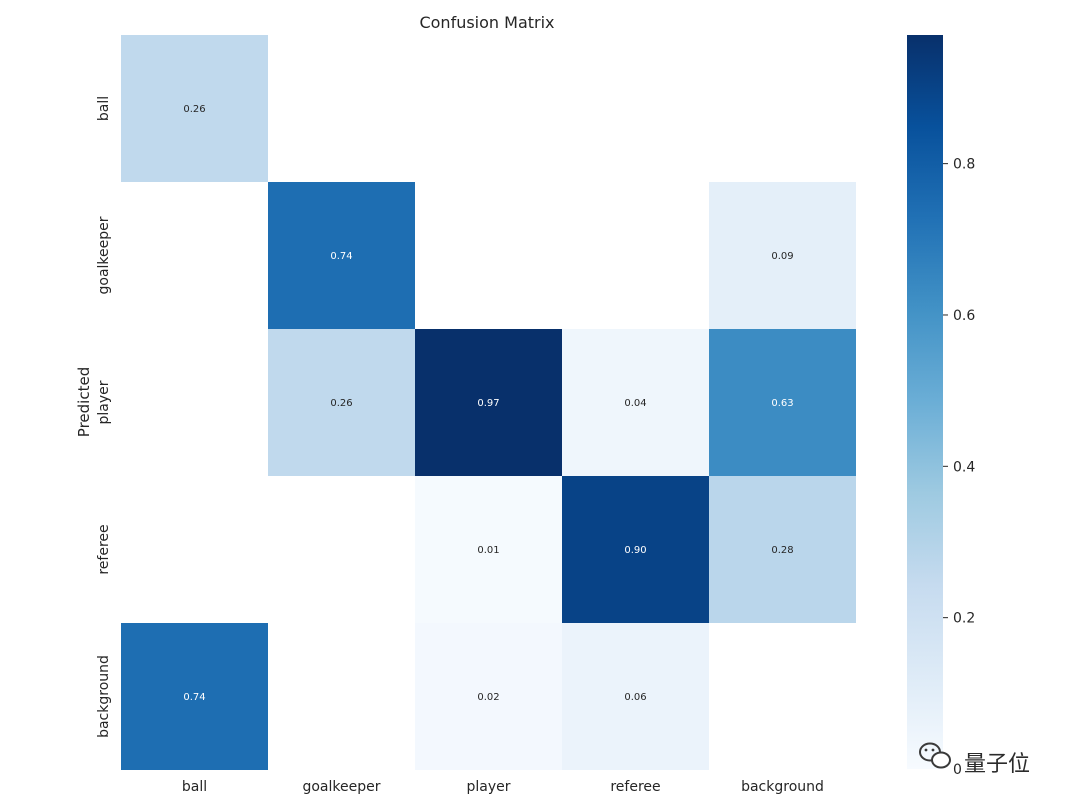 This screenshot has width=1080, height=810. Describe the element at coordinates (104, 255) in the screenshot. I see `y-tick-label: goalkeeper` at that location.